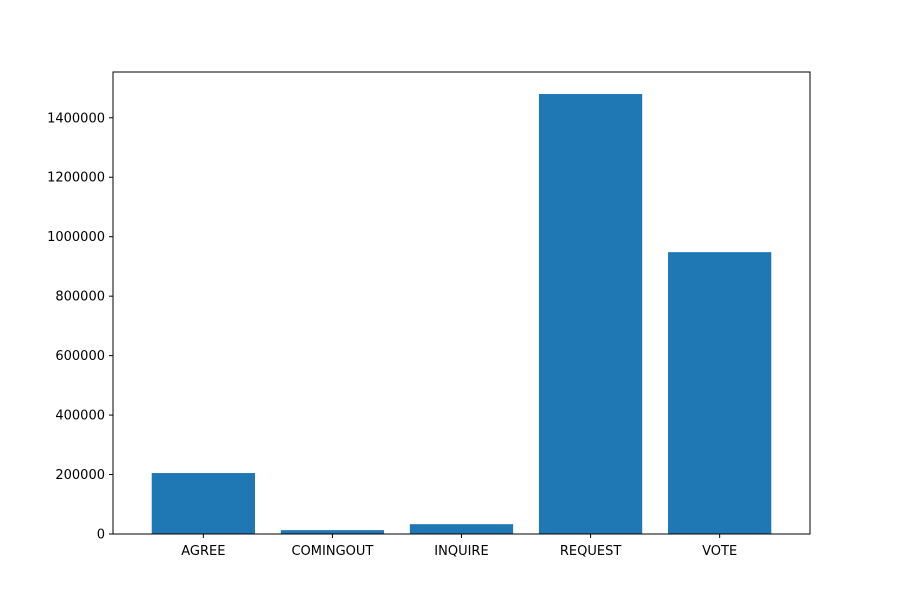 This screenshot has width=900, height=604. What do you see at coordinates (461, 551) in the screenshot?
I see `x-tick-label: INQUIRE` at bounding box center [461, 551].